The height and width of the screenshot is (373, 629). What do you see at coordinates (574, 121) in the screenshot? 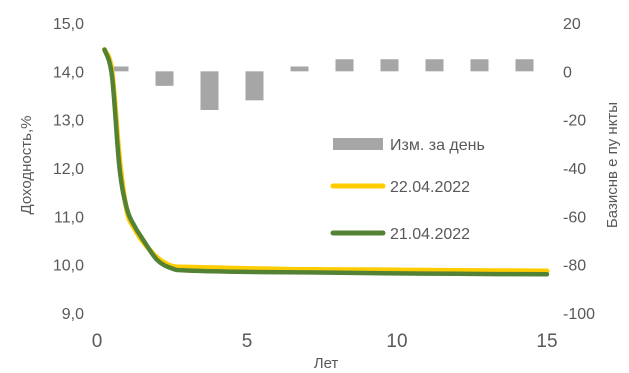
I see `y-right-tick-label: -20` at bounding box center [574, 121].